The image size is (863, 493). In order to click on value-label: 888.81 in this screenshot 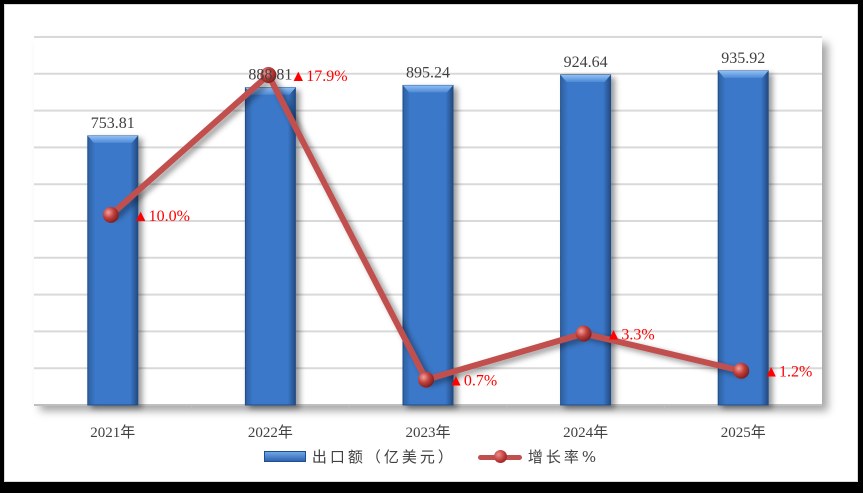, I will do `click(270, 75)`.